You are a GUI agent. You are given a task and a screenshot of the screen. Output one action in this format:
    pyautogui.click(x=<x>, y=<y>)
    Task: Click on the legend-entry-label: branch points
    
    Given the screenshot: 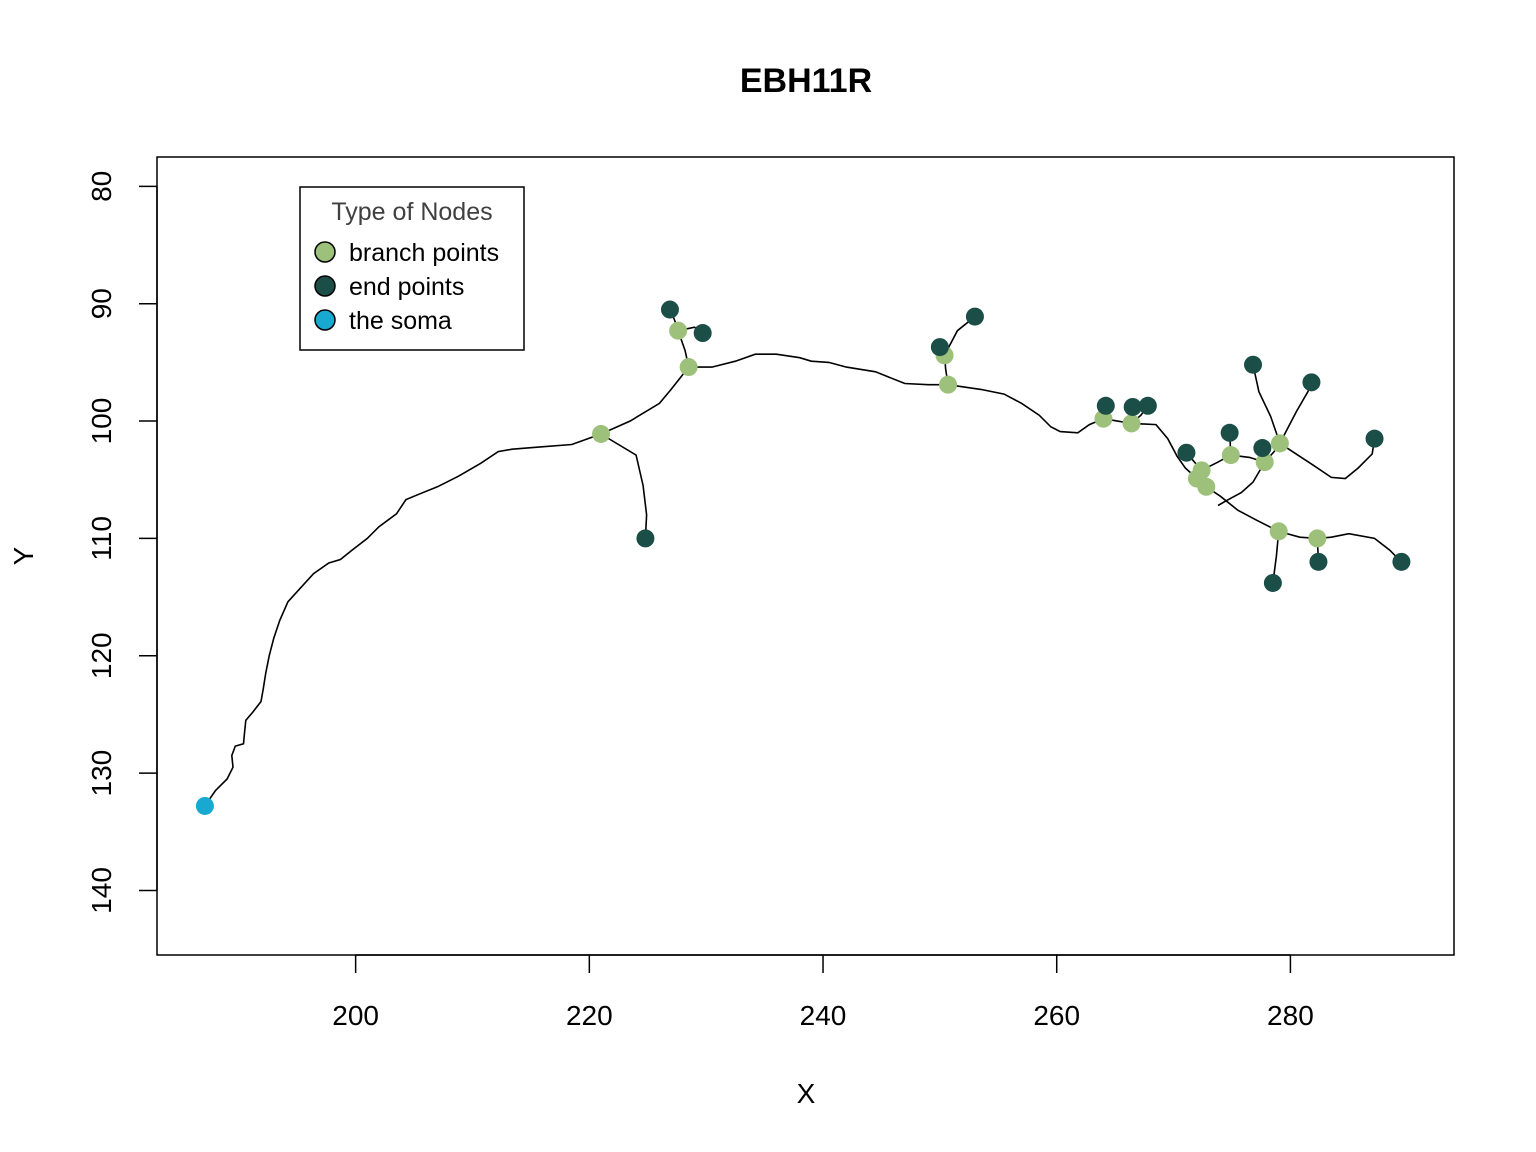 What is the action you would take?
    pyautogui.click(x=424, y=253)
    